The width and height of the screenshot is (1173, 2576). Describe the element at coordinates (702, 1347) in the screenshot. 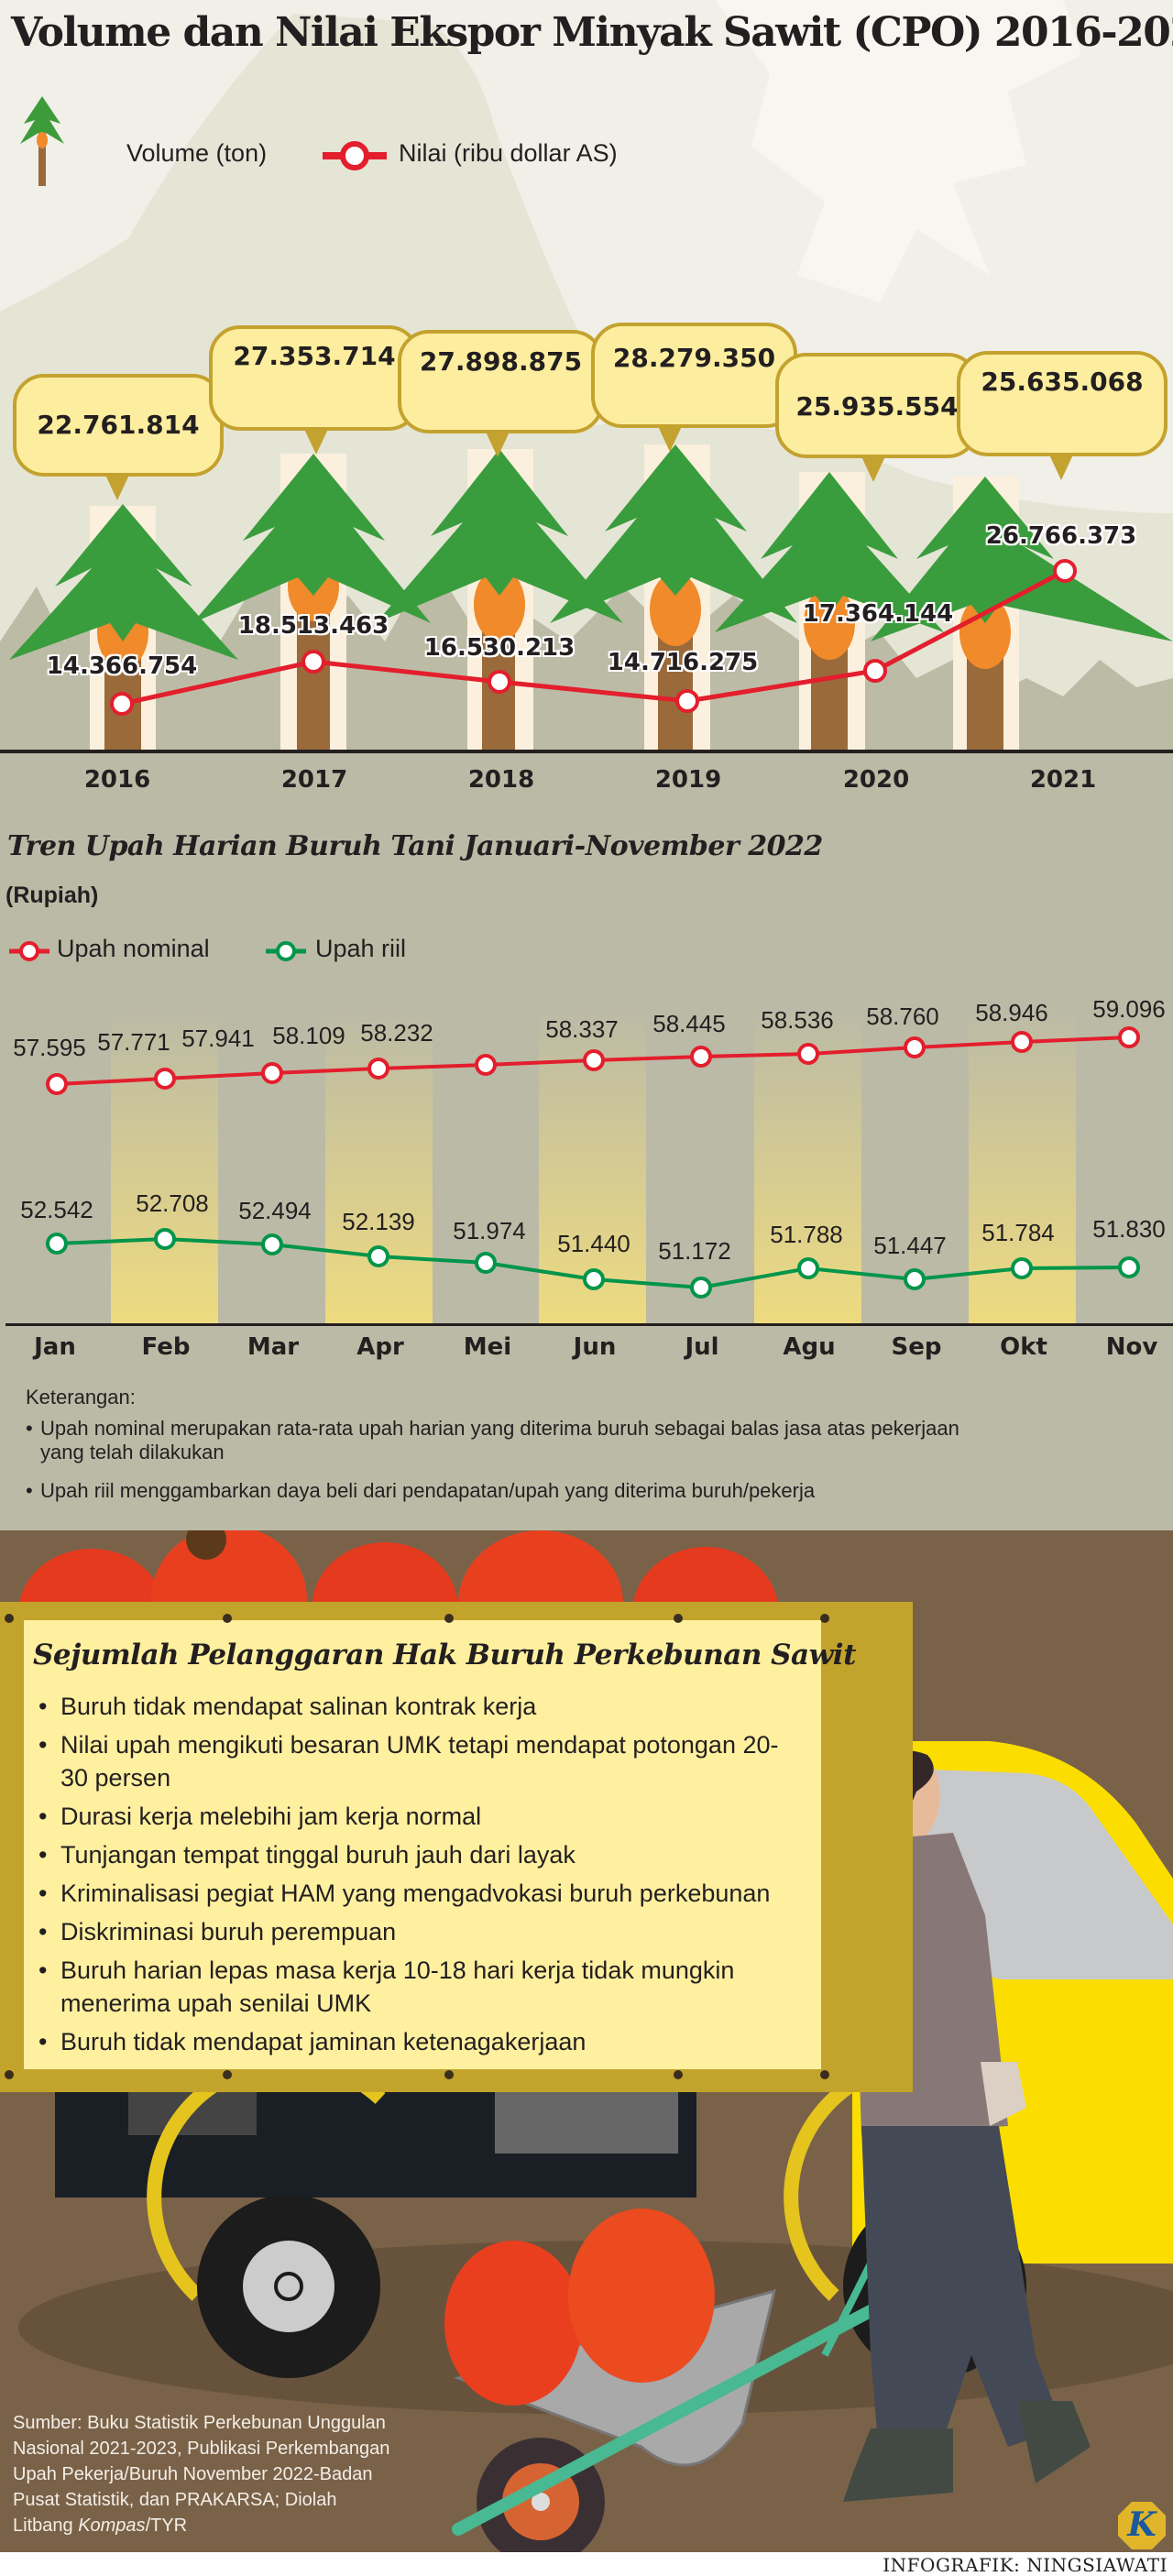

I see `month-label-jul: Jul` at that location.